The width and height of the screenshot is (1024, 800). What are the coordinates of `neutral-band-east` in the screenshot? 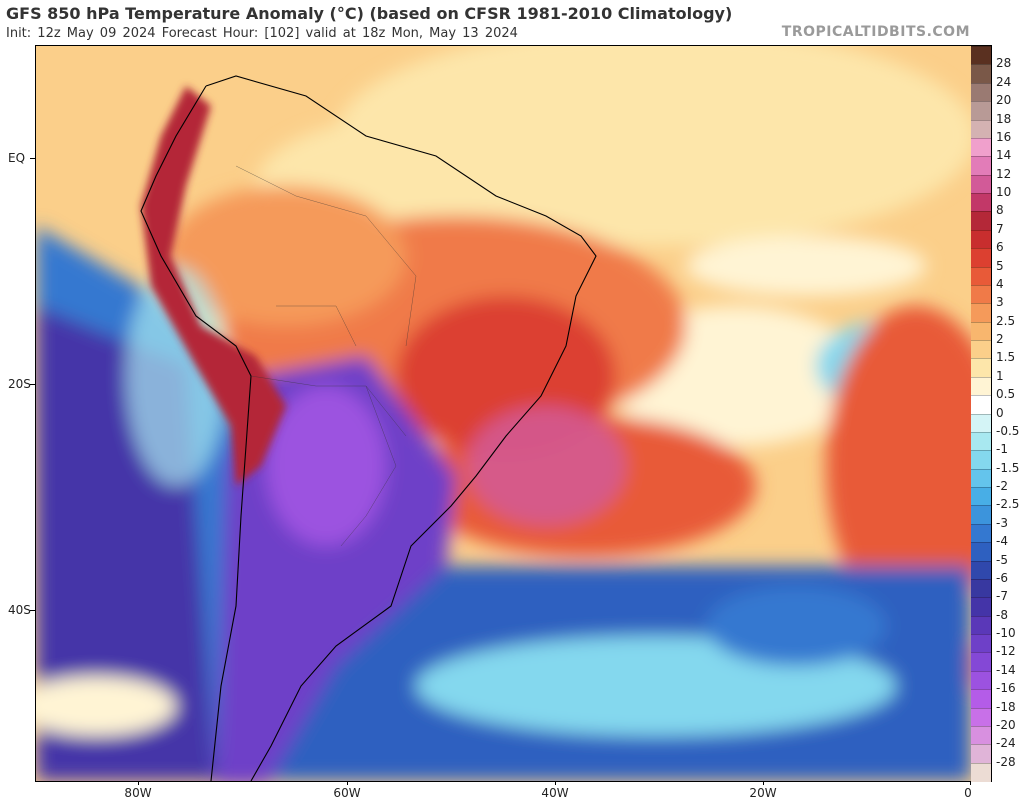 It's located at (806, 266).